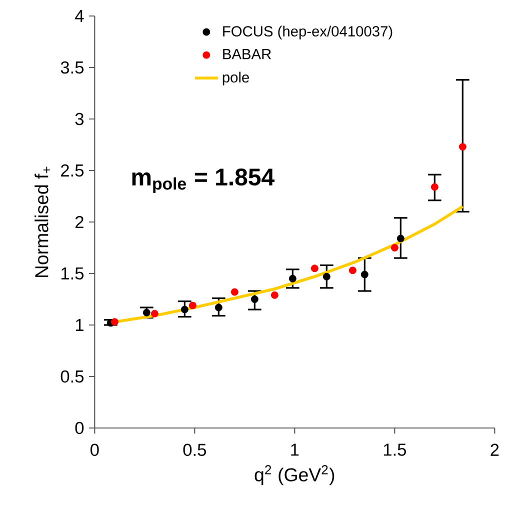 The height and width of the screenshot is (520, 509). Describe the element at coordinates (203, 181) in the screenshot. I see `annotation: m$_{pole}$ = 1.854` at that location.